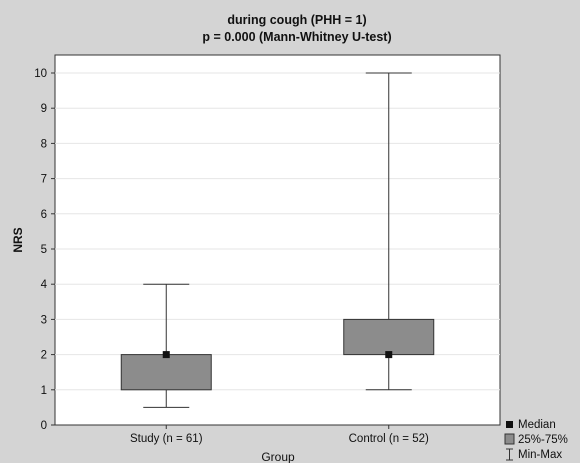 Image resolution: width=580 pixels, height=463 pixels. What do you see at coordinates (44, 109) in the screenshot?
I see `y-tick-label: 9` at bounding box center [44, 109].